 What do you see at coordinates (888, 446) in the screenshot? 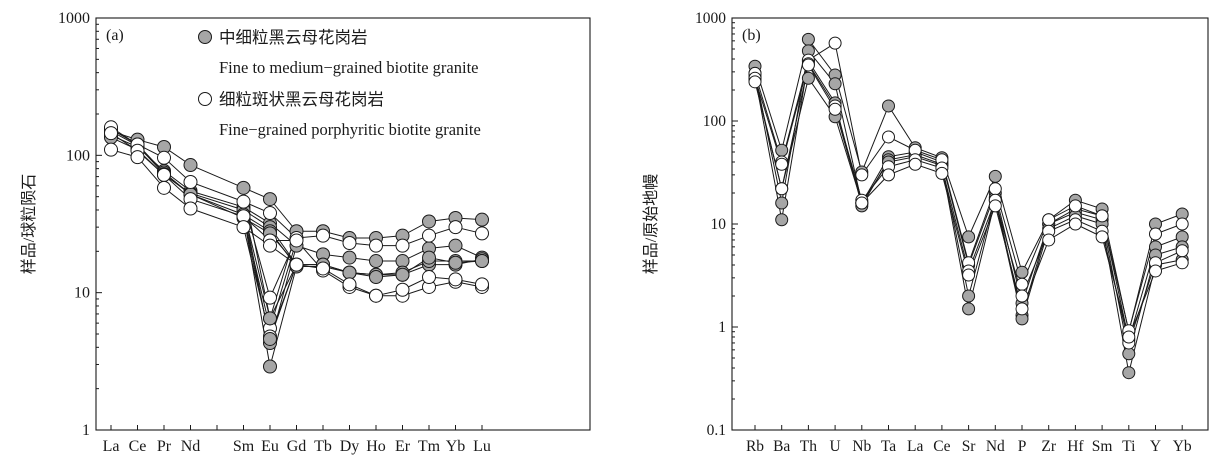
I see `x-tick-label: Ta` at bounding box center [888, 446].